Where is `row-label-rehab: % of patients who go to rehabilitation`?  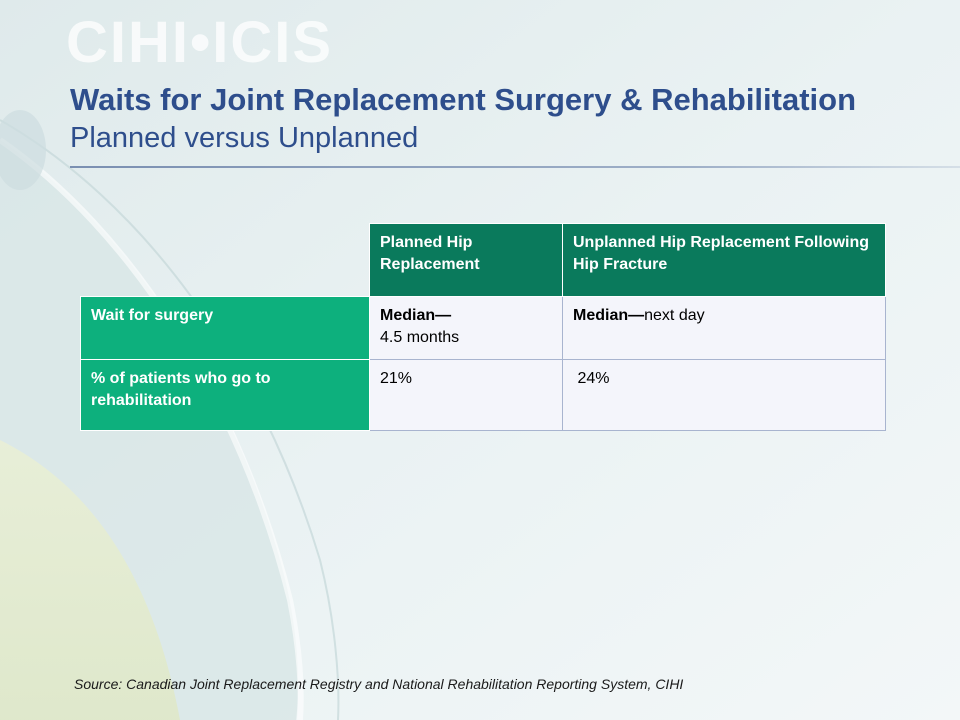 row-label-rehab: % of patients who go to rehabilitation is located at coordinates (225, 395).